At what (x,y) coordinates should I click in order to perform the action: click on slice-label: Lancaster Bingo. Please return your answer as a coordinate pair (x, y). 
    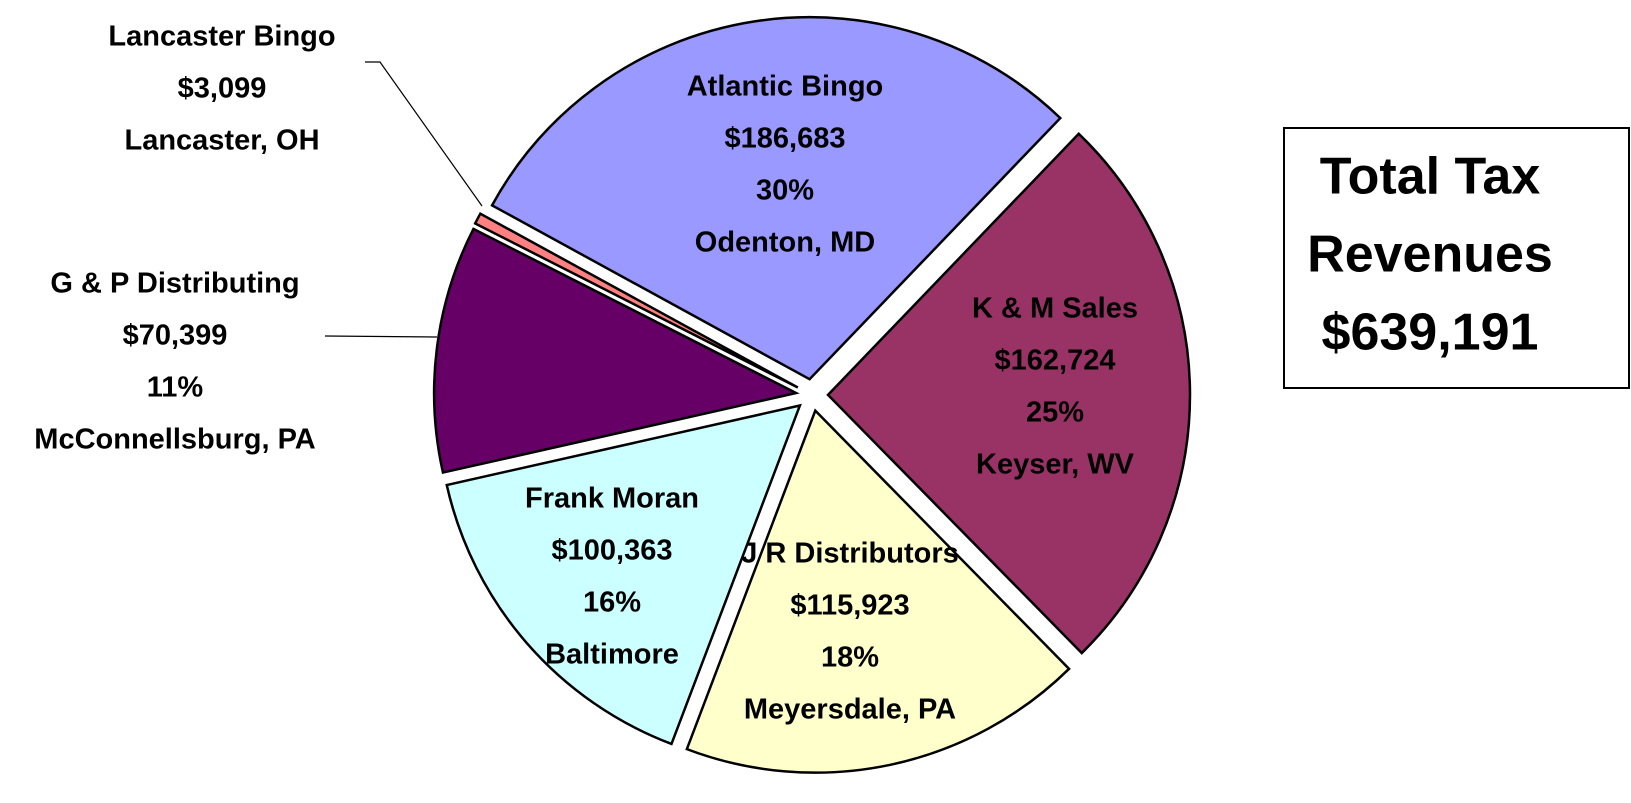
    Looking at the image, I should click on (221, 37).